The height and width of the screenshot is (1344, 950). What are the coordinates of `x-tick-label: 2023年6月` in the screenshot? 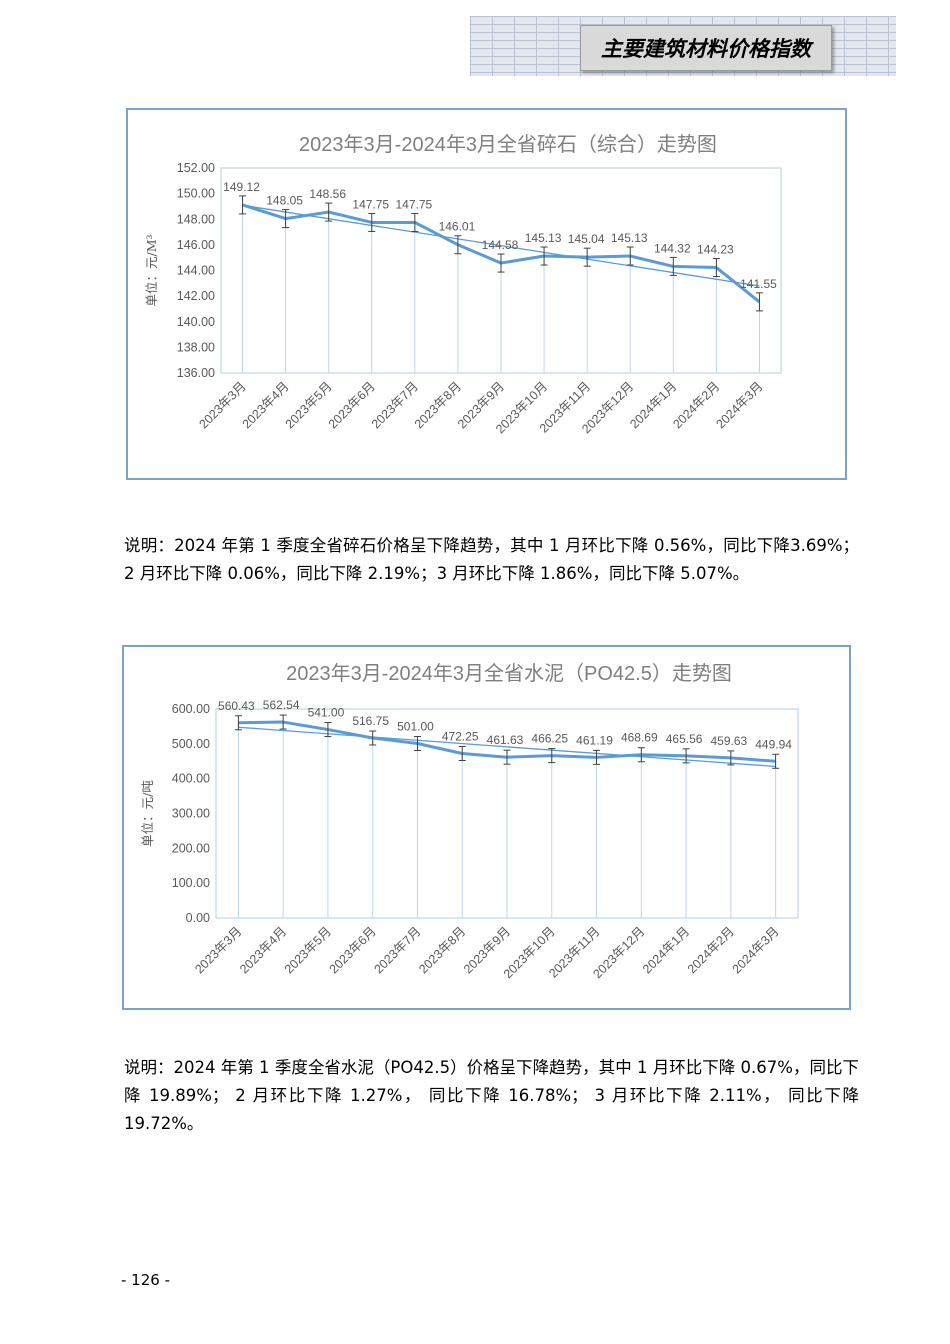 It's located at (353, 950).